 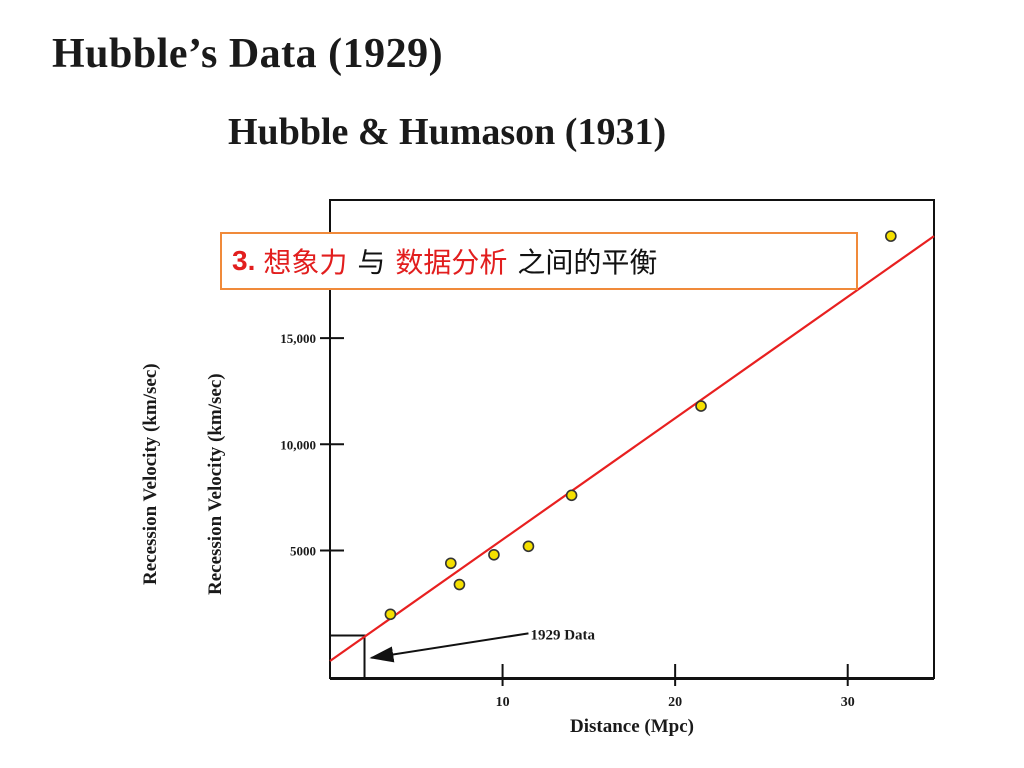 What do you see at coordinates (449, 647) in the screenshot?
I see `annotation-arrow` at bounding box center [449, 647].